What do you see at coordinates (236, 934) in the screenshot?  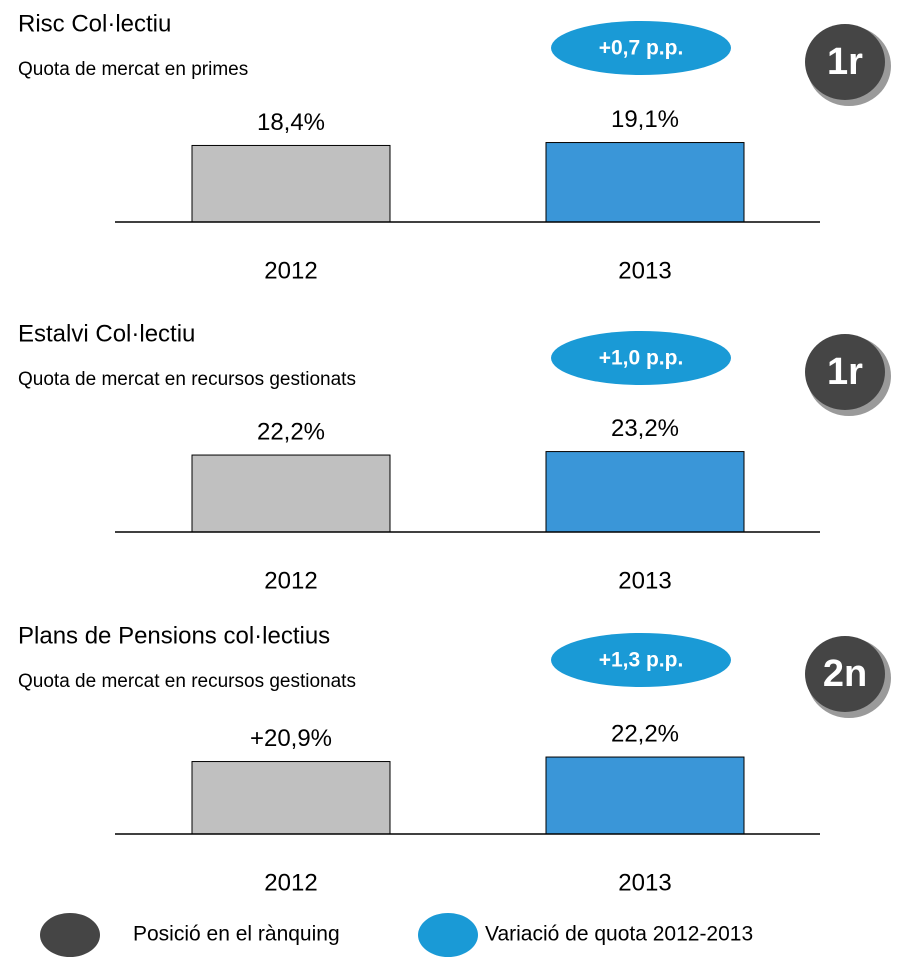 I see `legend-label: Posició en el rànquing` at bounding box center [236, 934].